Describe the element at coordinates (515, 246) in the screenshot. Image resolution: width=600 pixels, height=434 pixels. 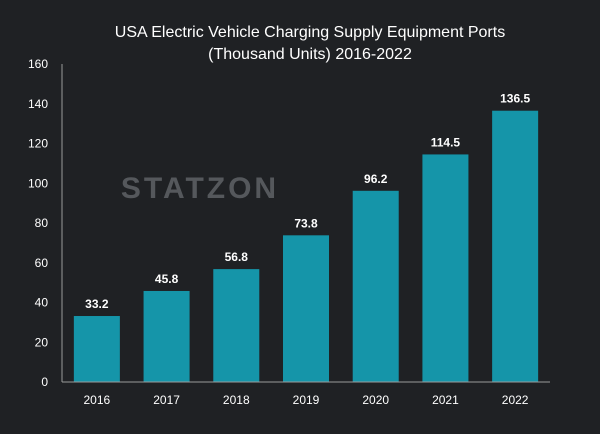
I see `bar-2022` at that location.